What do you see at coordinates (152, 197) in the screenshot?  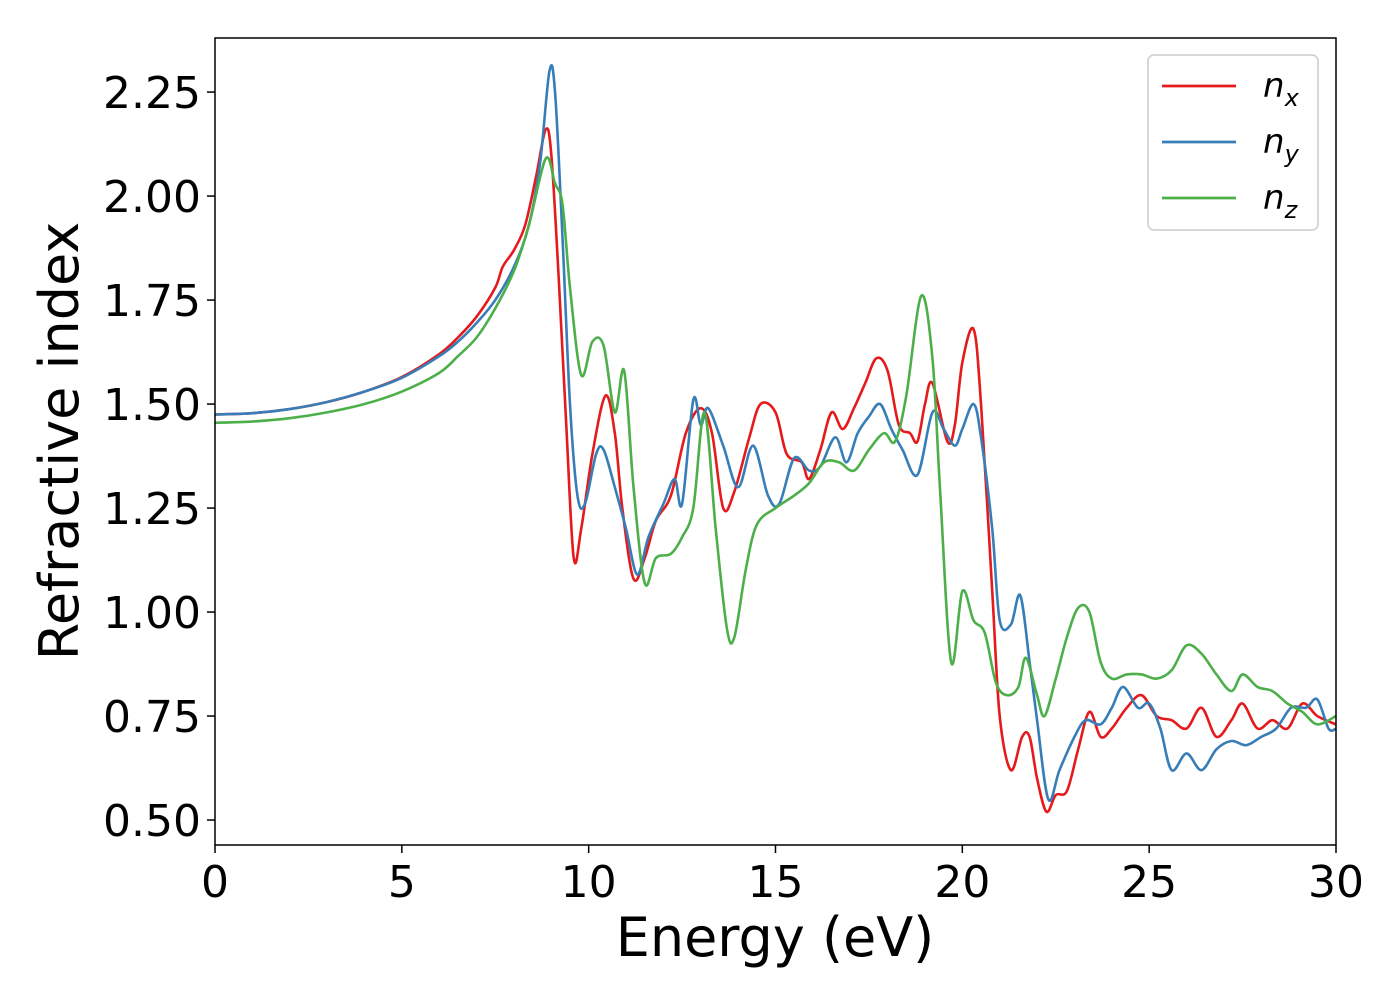 I see `y-tick-label: 2.00` at bounding box center [152, 197].